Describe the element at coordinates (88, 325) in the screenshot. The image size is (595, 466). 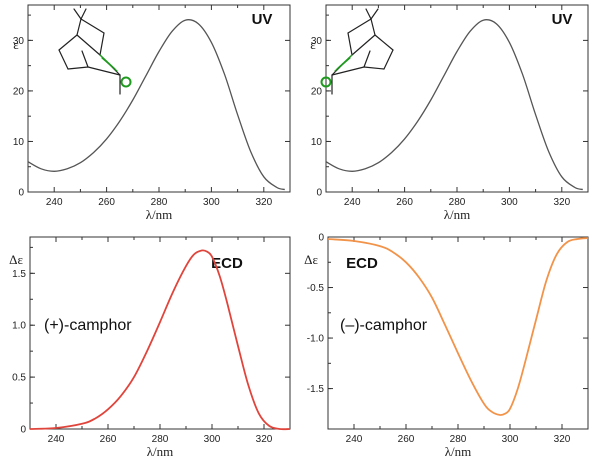
I see `compound-label: (+)-camphor` at that location.